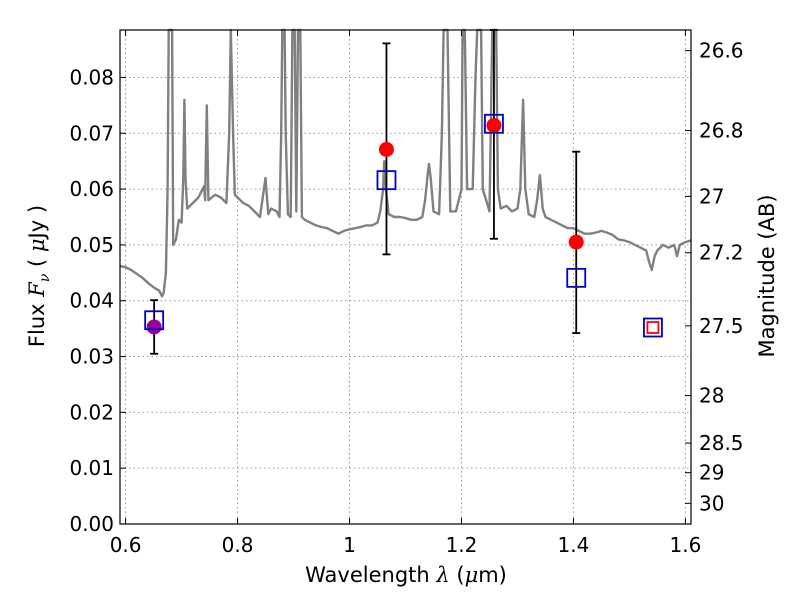 This screenshot has width=800, height=600. Describe the element at coordinates (711, 396) in the screenshot. I see `y2-tick-label: 28` at that location.